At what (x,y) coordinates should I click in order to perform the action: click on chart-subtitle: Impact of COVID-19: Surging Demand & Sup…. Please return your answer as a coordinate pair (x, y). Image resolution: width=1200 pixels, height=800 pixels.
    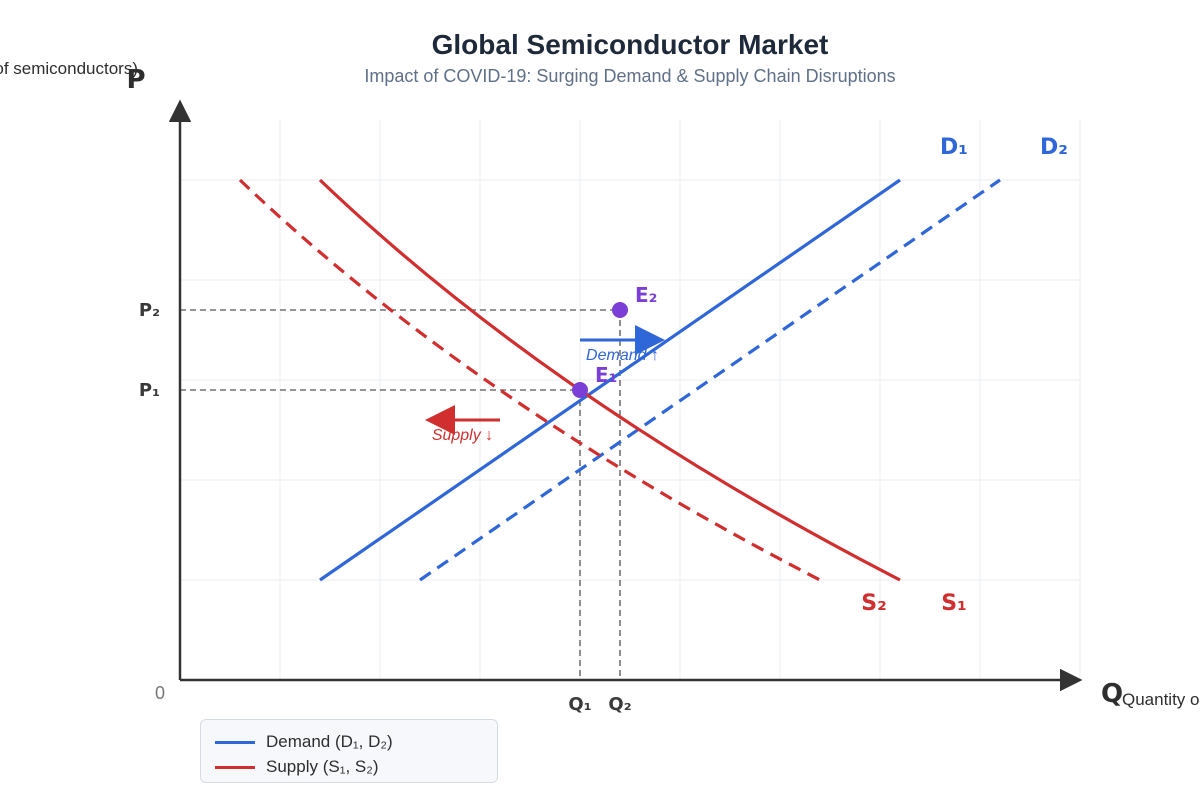
    Looking at the image, I should click on (629, 76).